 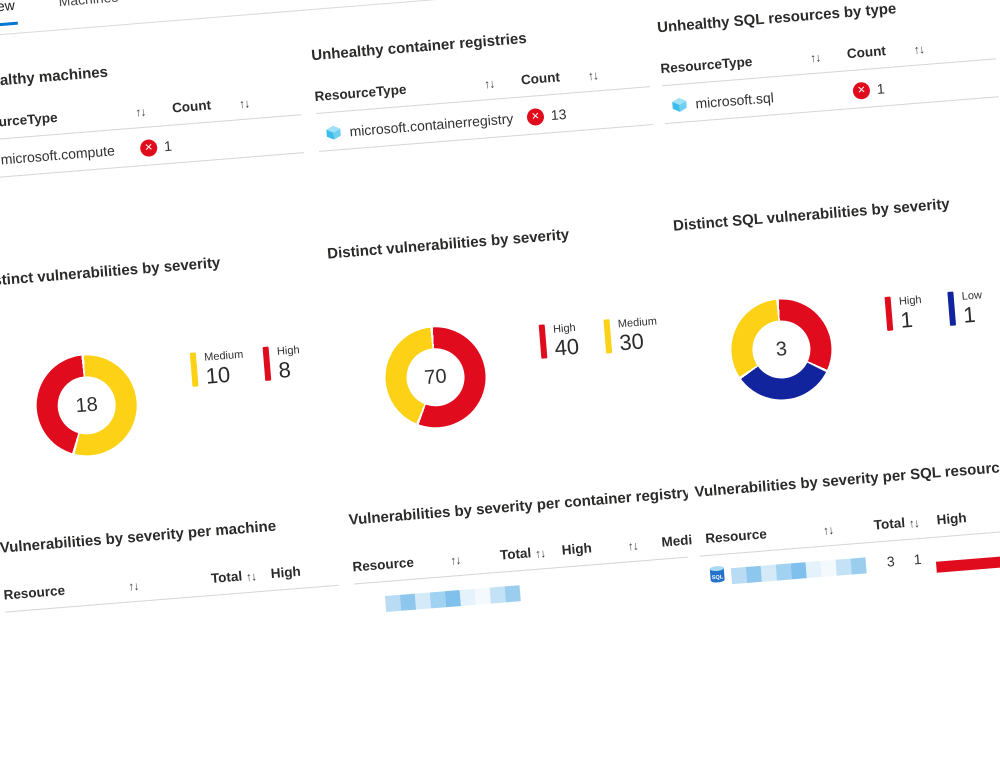 I want to click on total-cell: 3, so click(x=891, y=561).